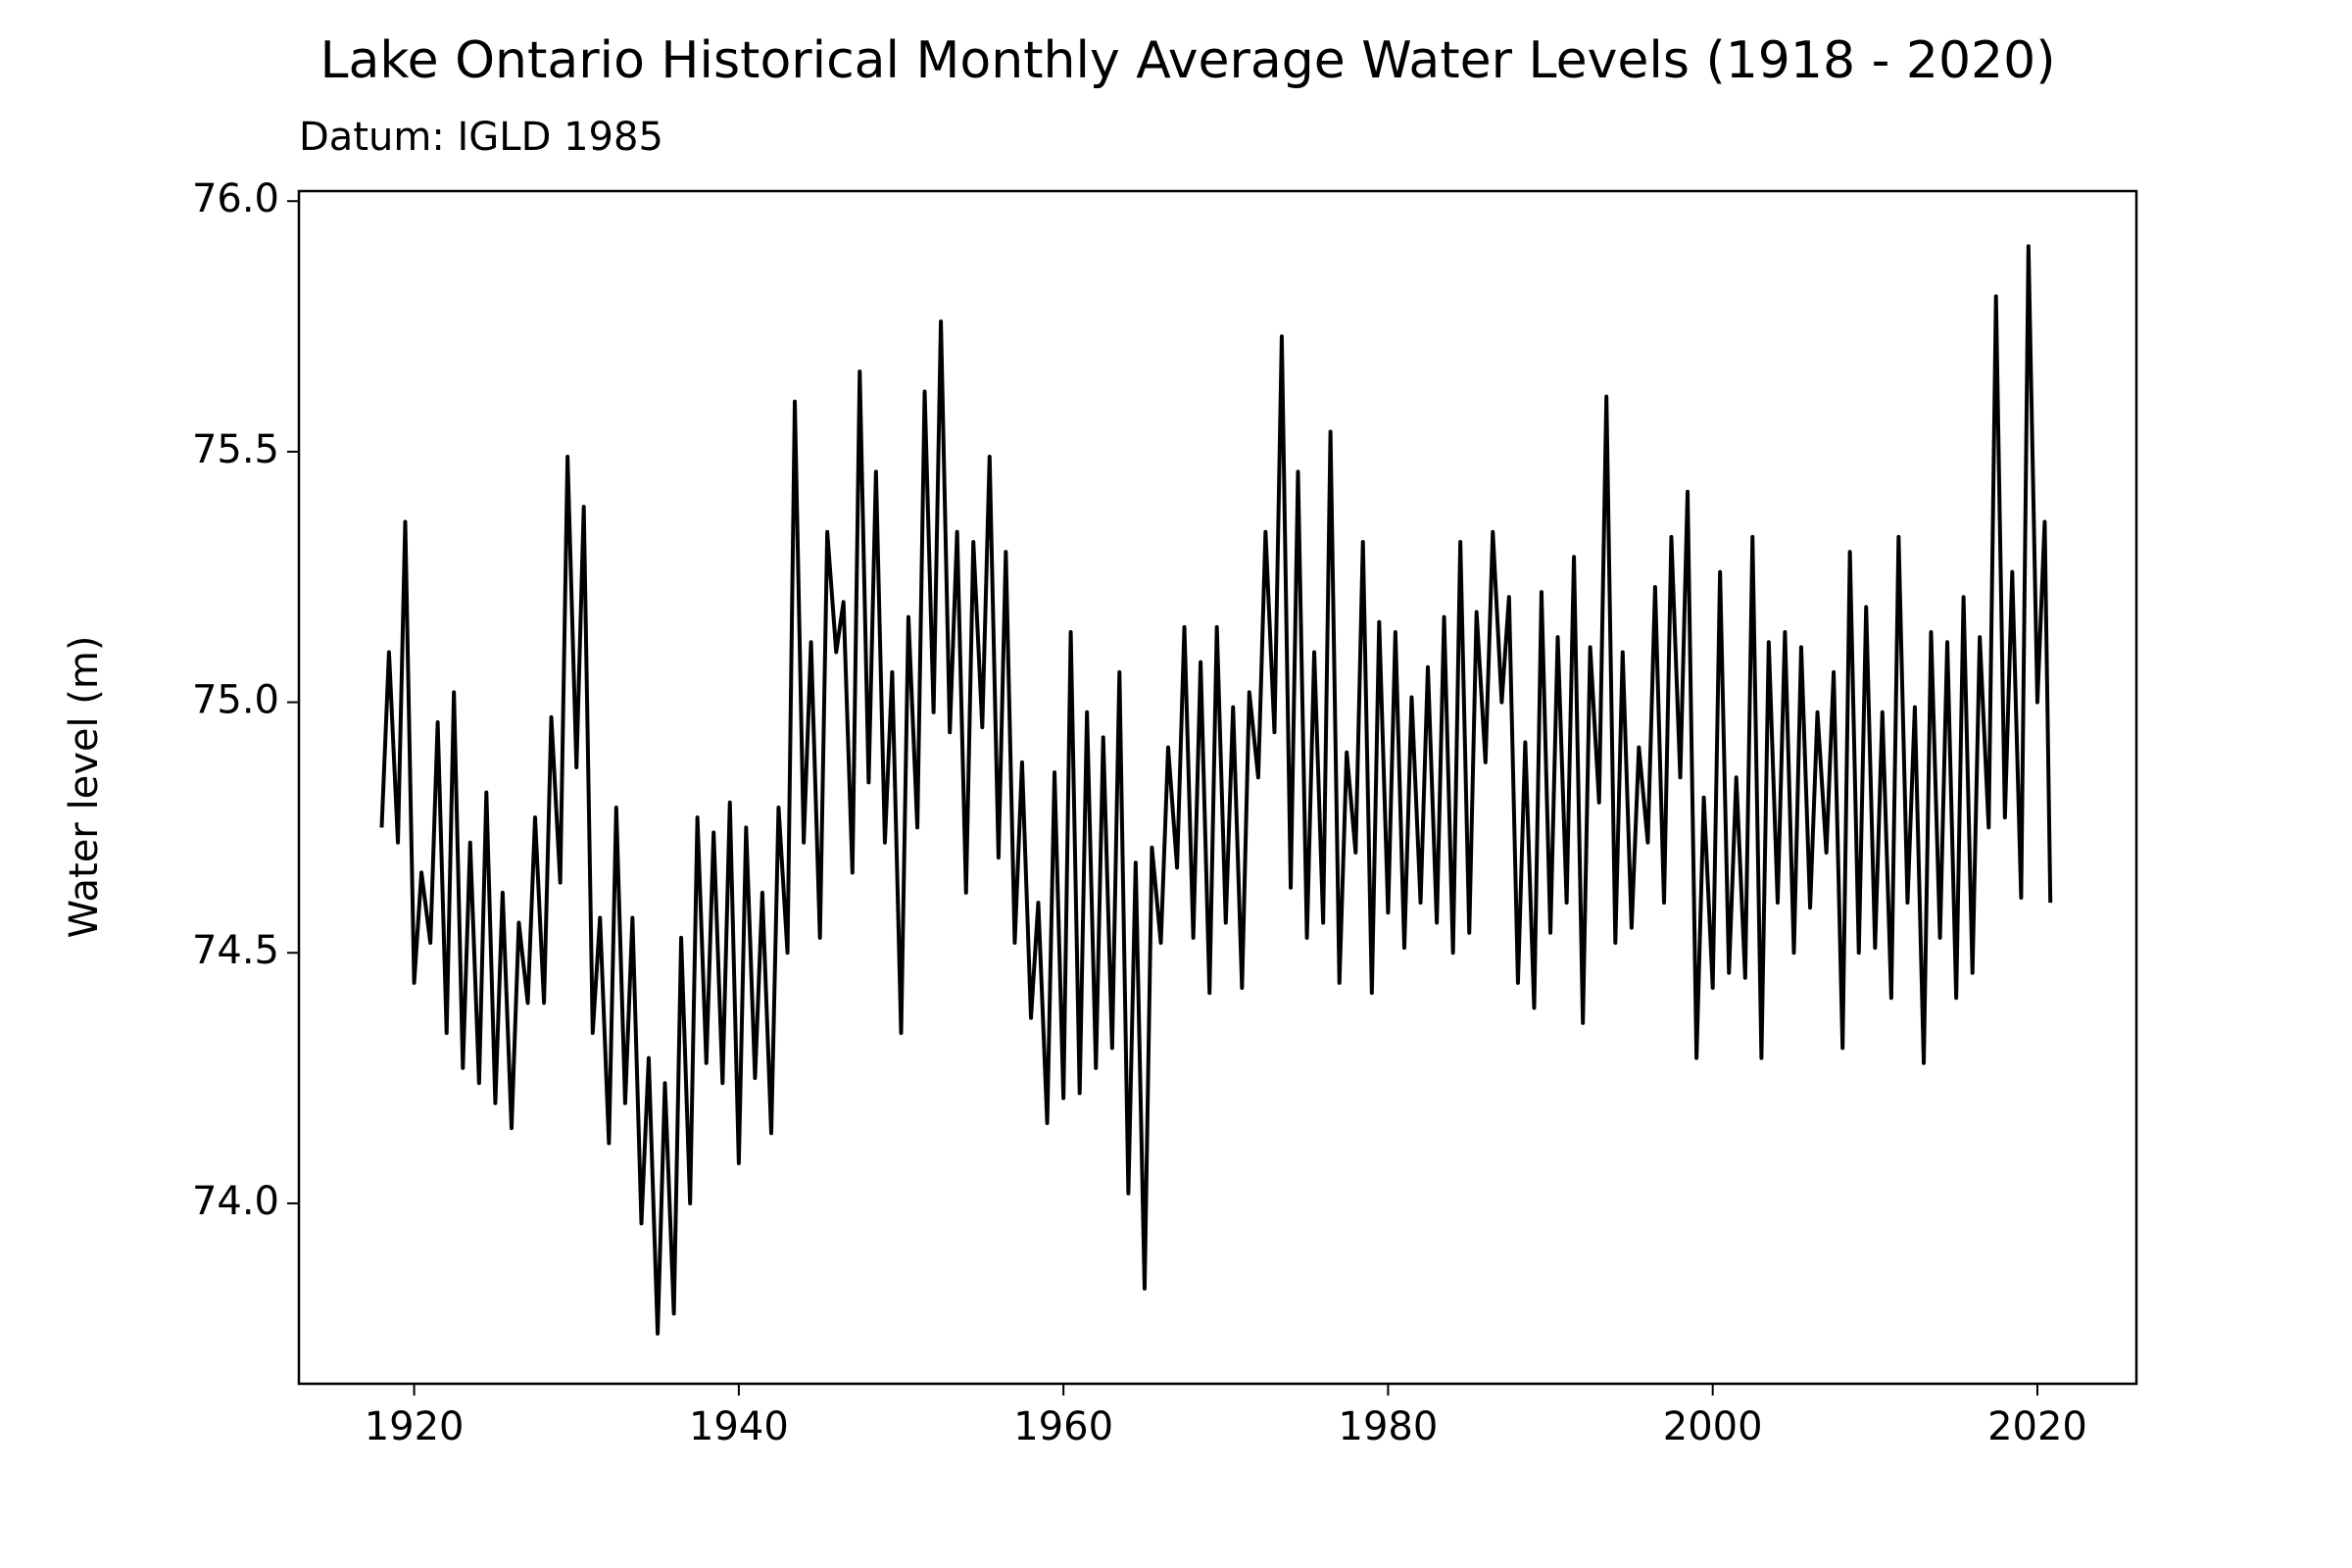  Describe the element at coordinates (1063, 1426) in the screenshot. I see `x-tick-label: 1960` at that location.